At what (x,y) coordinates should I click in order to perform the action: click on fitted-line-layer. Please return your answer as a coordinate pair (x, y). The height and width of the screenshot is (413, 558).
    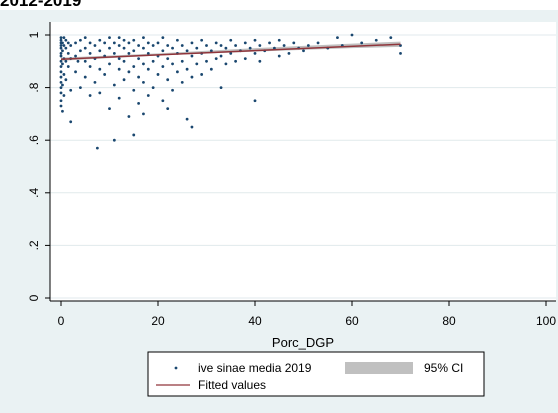
    Looking at the image, I should click on (230, 51).